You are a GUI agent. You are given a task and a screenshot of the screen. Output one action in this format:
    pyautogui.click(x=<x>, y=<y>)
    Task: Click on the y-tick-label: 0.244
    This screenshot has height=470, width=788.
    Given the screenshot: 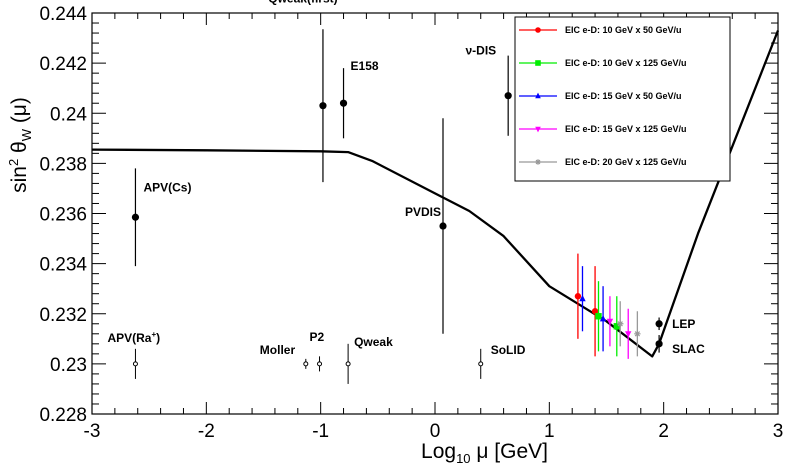 What is the action you would take?
    pyautogui.click(x=63, y=14)
    